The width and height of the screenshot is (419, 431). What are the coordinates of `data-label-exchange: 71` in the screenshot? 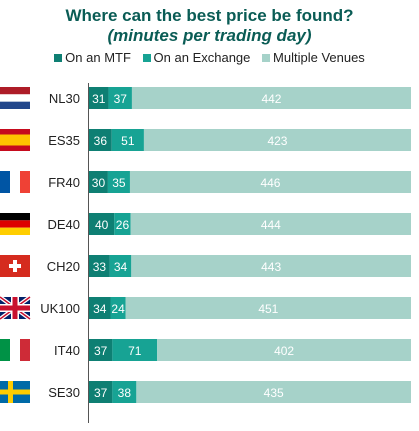 It's located at (135, 351).